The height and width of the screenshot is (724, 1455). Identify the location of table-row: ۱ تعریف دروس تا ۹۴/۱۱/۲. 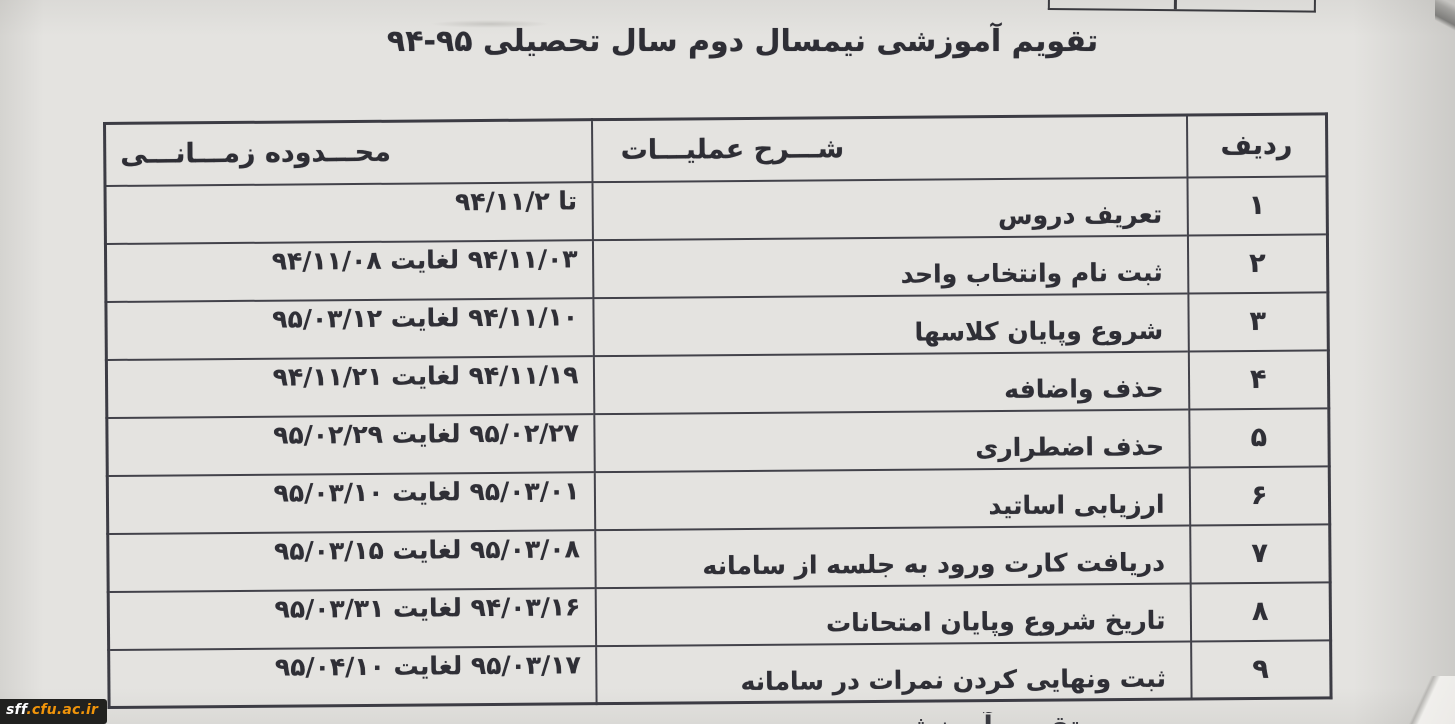
(716, 209).